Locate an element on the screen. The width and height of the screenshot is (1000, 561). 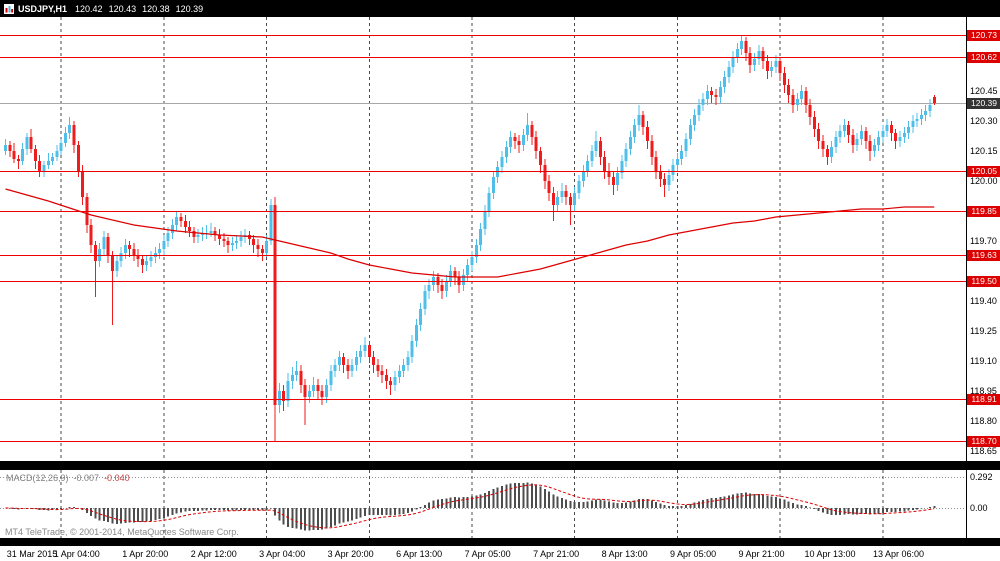
time-axis-label: 8 Apr 13:00 is located at coordinates (624, 554).